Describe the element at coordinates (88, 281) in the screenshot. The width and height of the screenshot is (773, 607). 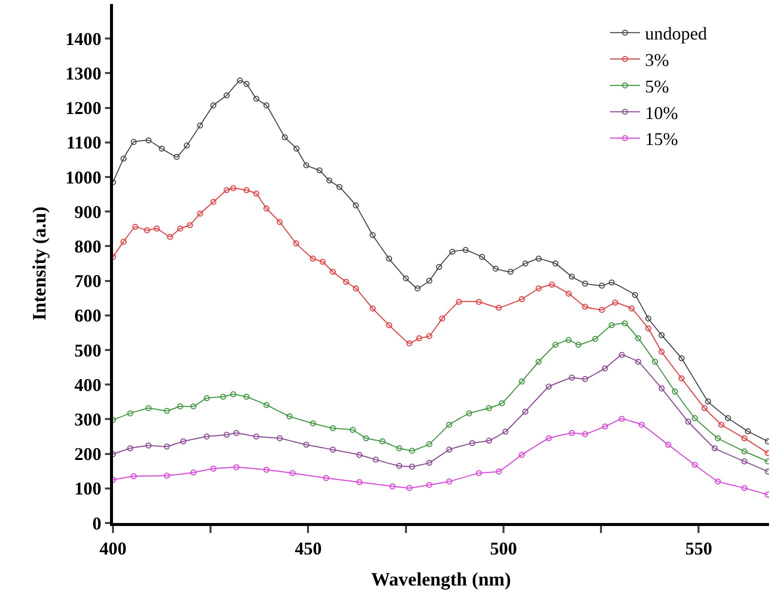
I see `y-tick-label: 700` at that location.